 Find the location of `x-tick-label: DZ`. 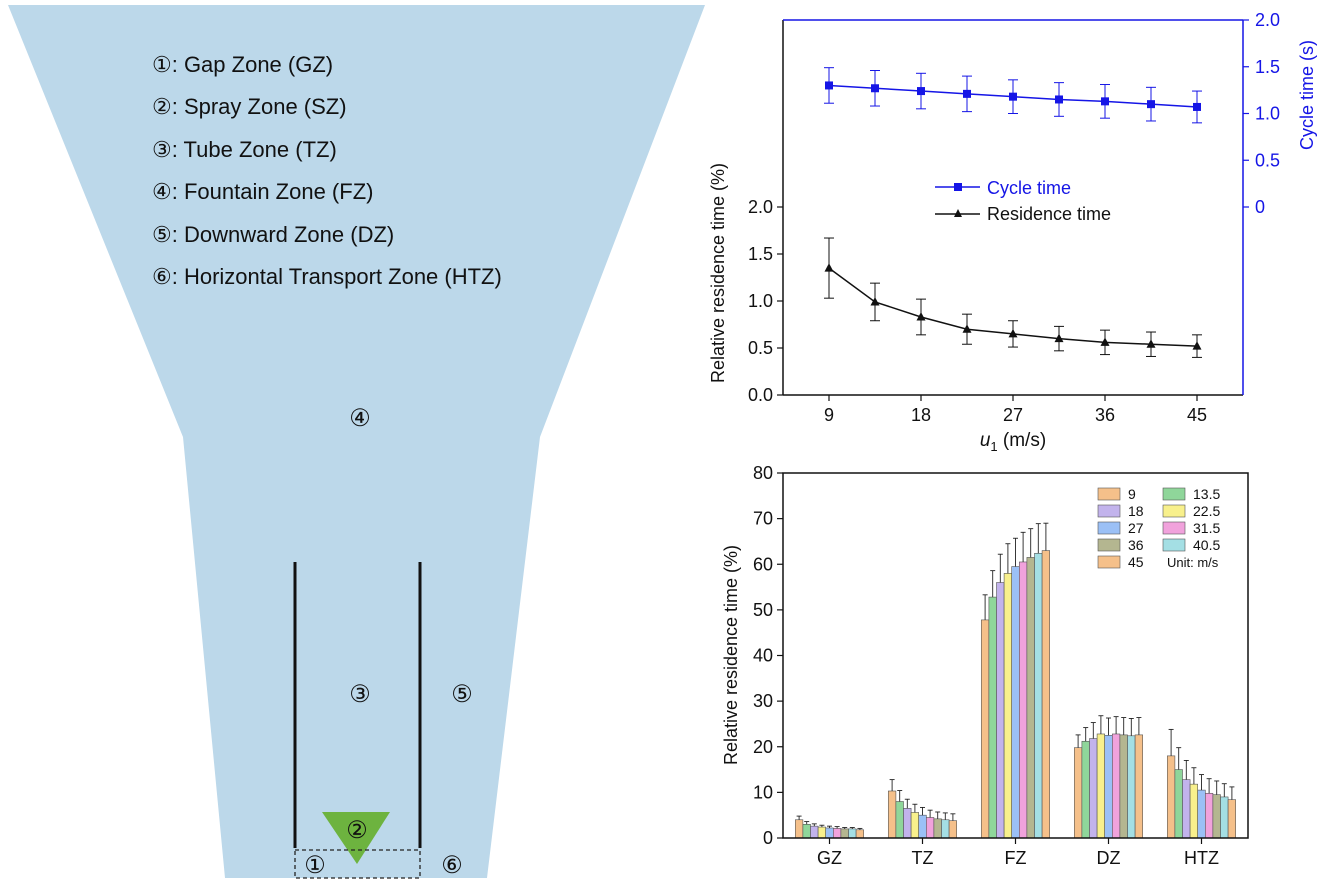

x-tick-label: DZ is located at coordinates (1109, 858).